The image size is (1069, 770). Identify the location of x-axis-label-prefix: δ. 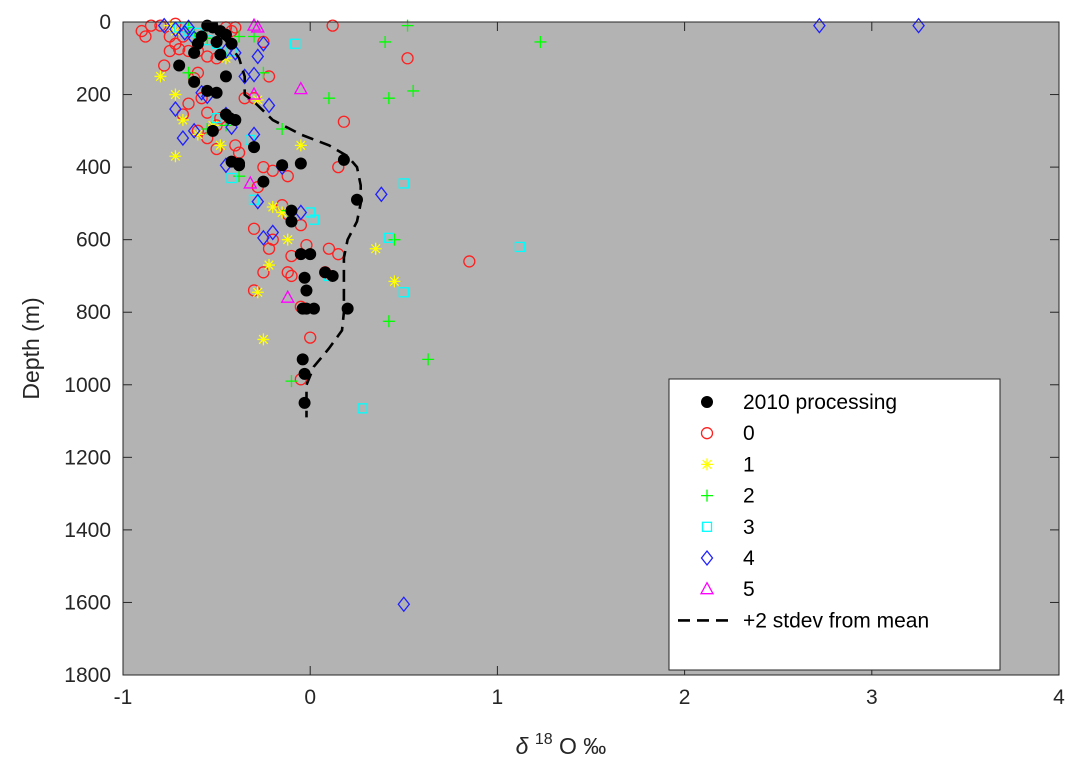
(522, 746).